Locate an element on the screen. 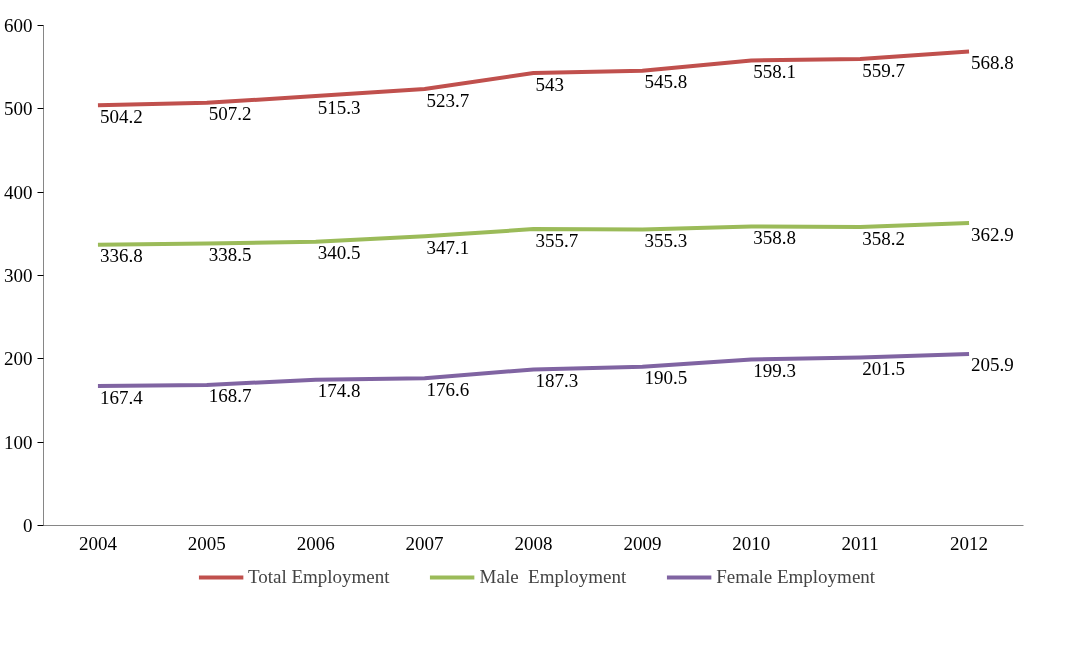 This screenshot has width=1092, height=666. data-label: 174.8 is located at coordinates (339, 391).